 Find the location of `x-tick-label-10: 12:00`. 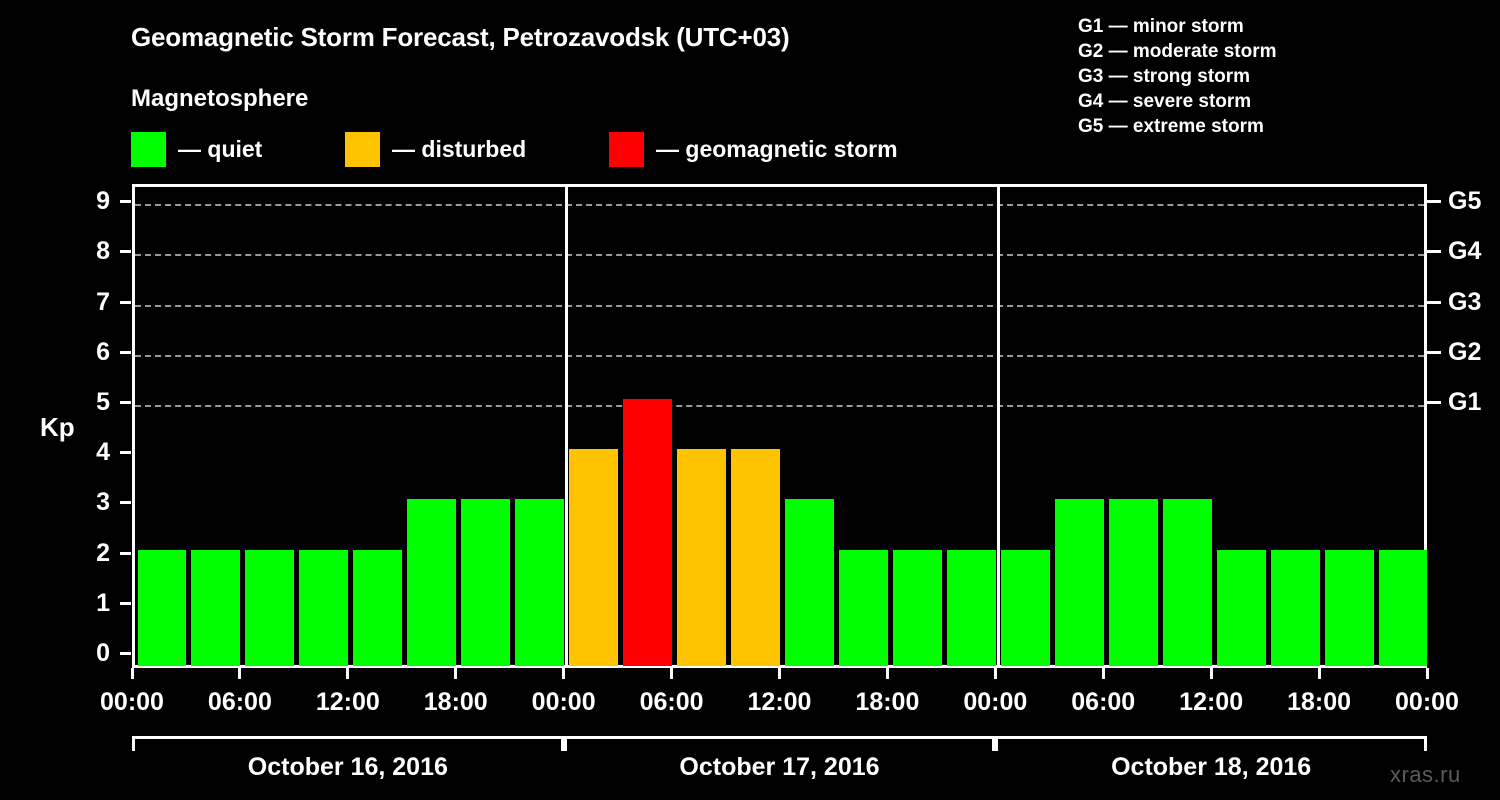

x-tick-label-10: 12:00 is located at coordinates (1211, 702).